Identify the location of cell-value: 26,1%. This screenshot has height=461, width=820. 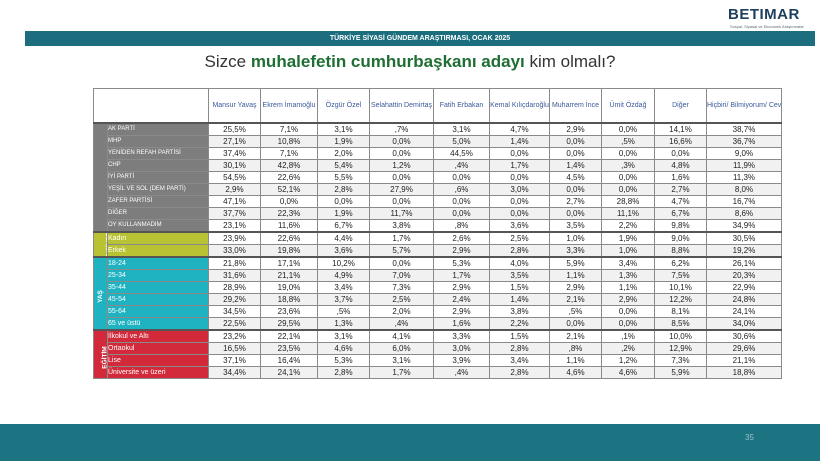
(744, 263).